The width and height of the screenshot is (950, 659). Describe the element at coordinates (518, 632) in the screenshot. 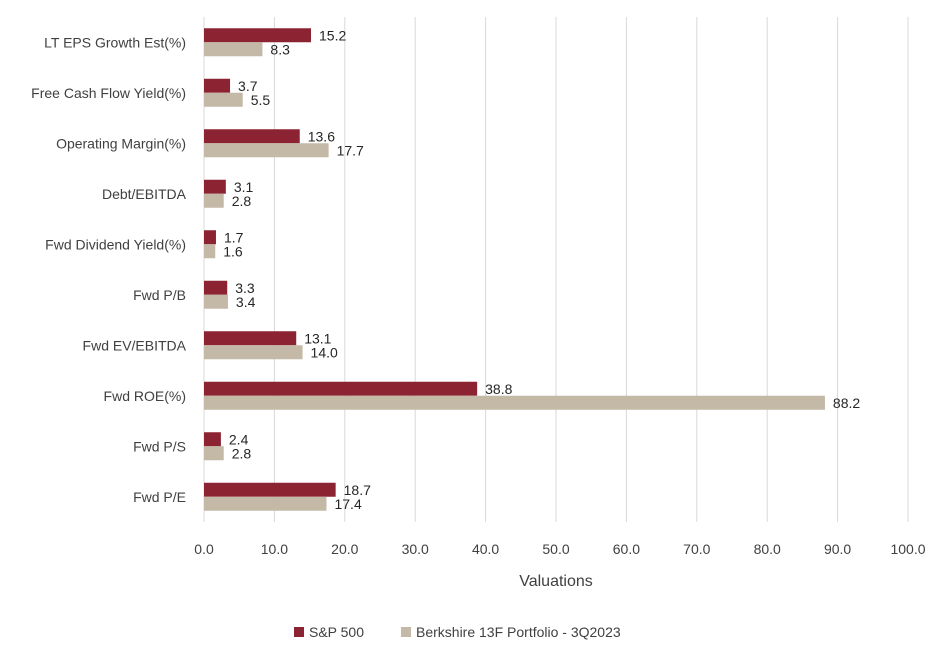

I see `legend-label-berkshire: Berkshire 13F Portfolio - 3Q2023` at that location.